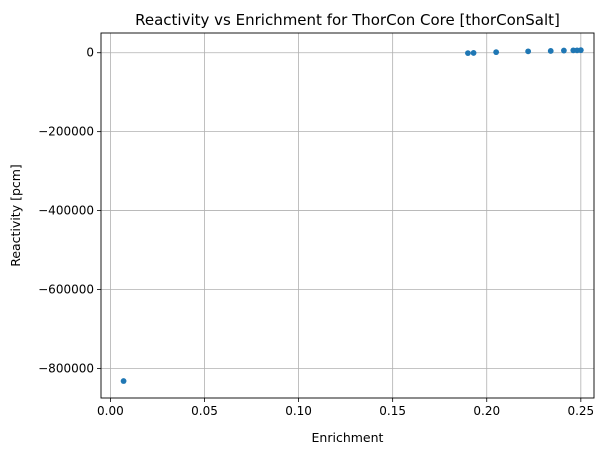  What do you see at coordinates (110, 411) in the screenshot?
I see `x-tick-label: 0.00` at bounding box center [110, 411].